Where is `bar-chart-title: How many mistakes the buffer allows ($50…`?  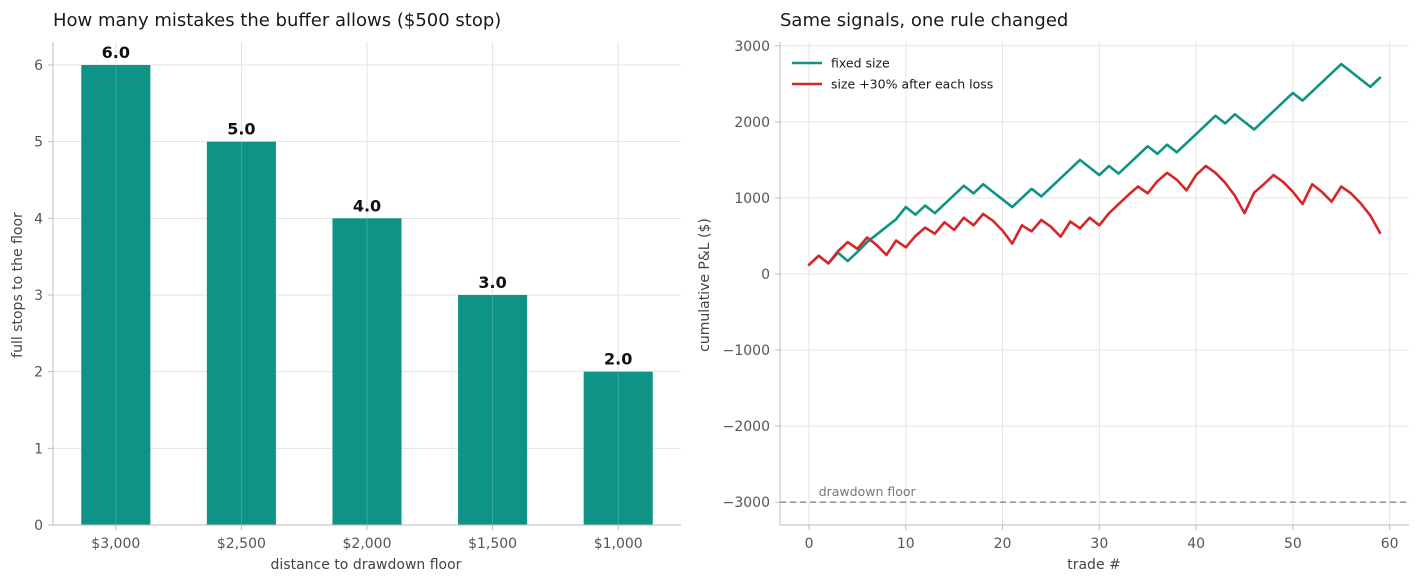
bar-chart-title: How many mistakes the buffer allows ($50… is located at coordinates (277, 20).